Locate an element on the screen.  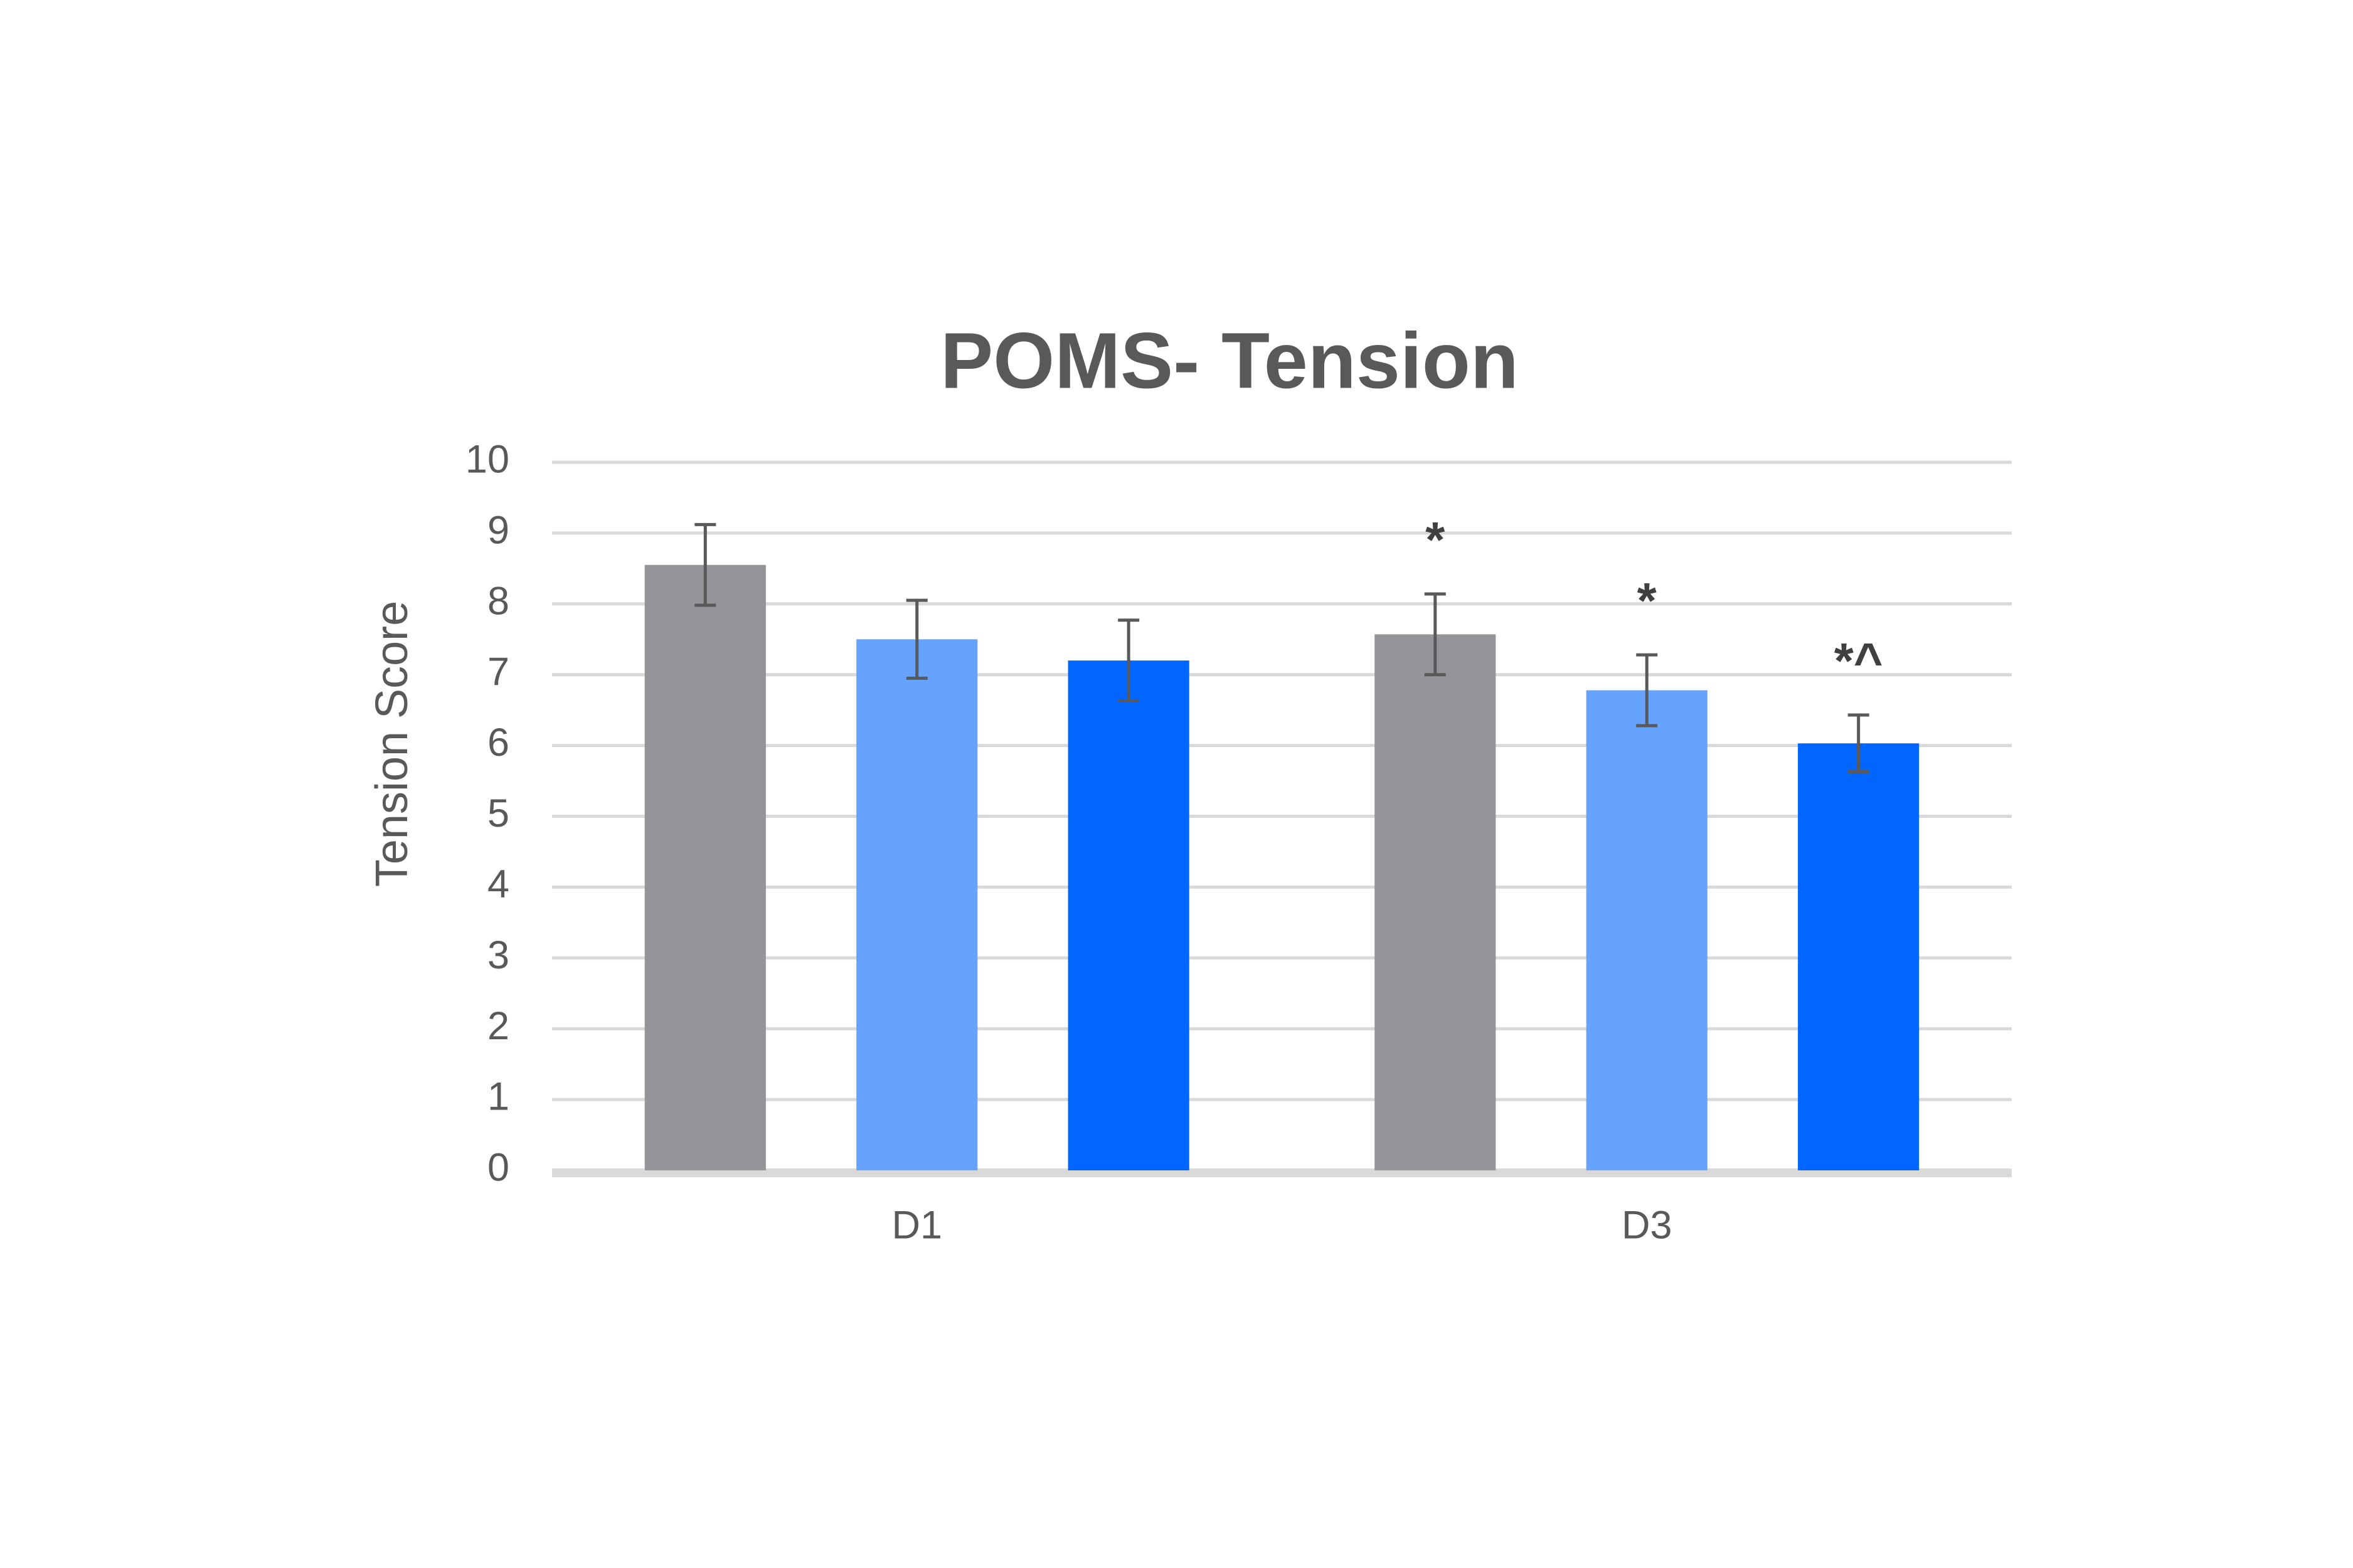
y-tick-label: 9 is located at coordinates (498, 531).